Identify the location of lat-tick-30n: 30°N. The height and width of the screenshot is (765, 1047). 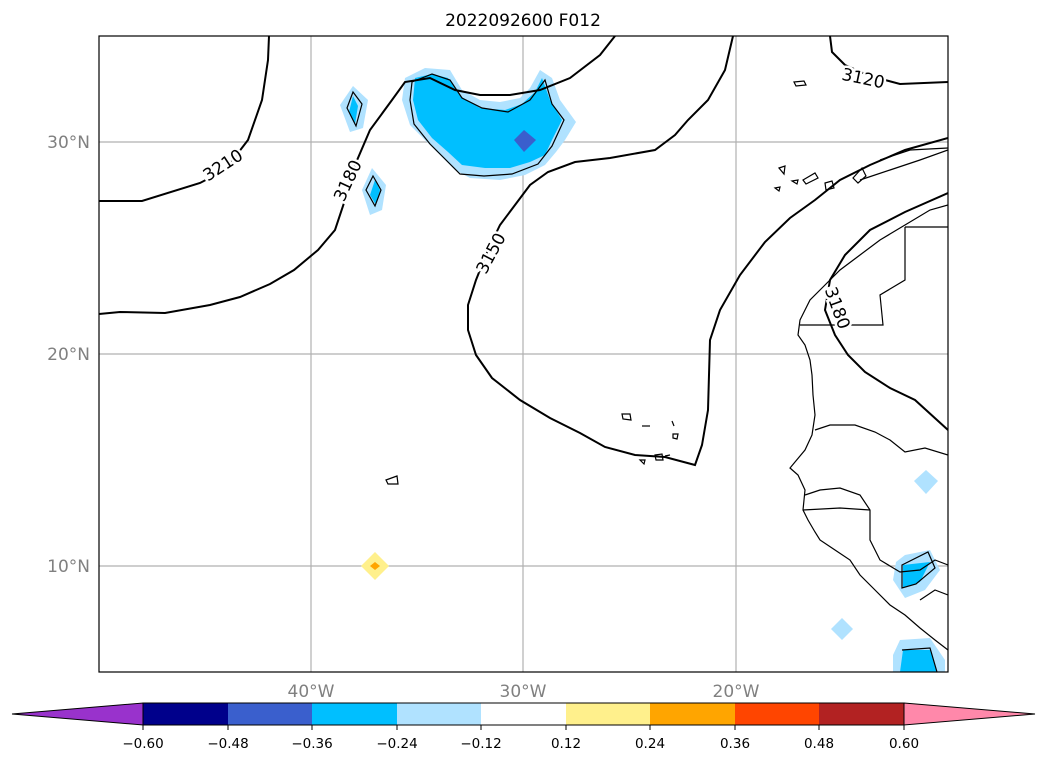
(68, 143).